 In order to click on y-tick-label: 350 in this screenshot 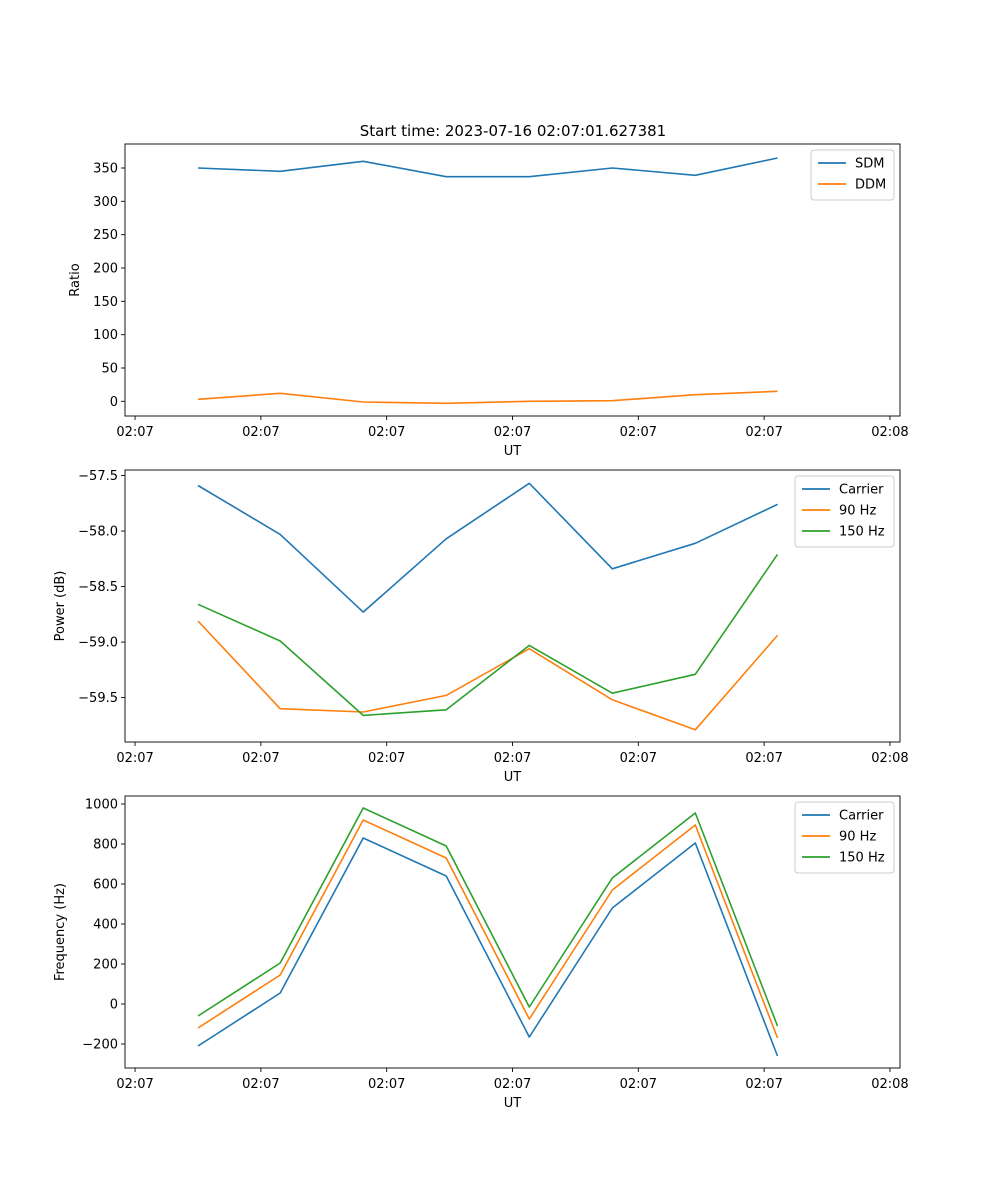, I will do `click(105, 169)`.